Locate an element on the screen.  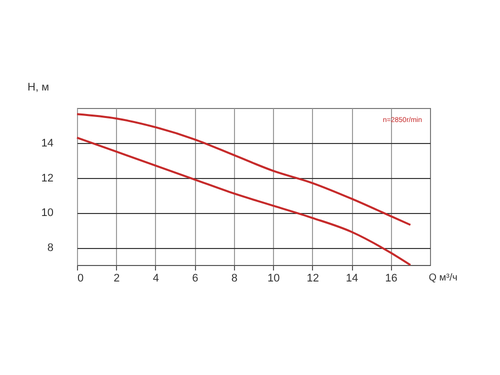
x-tick-label: 12 is located at coordinates (312, 278).